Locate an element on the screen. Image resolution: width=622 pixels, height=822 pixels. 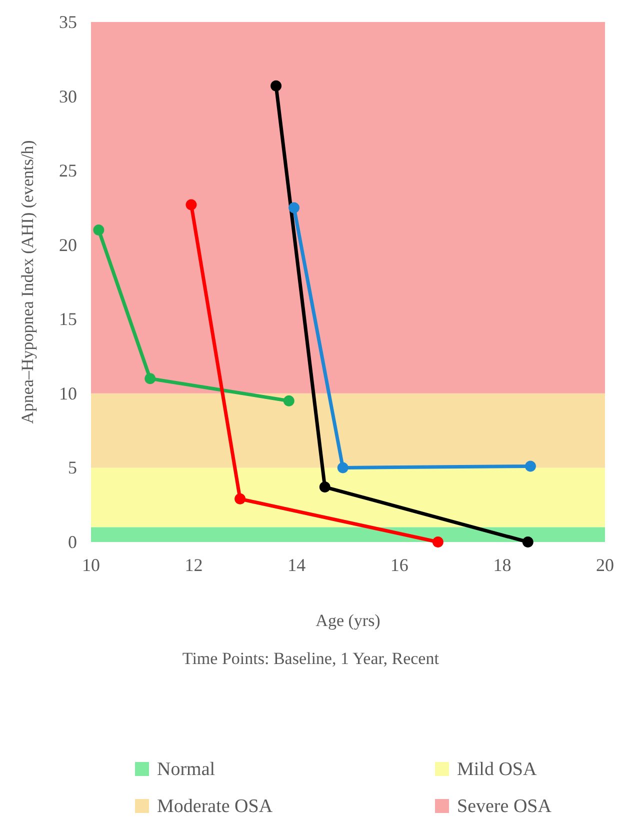
y-tick-label: 10 is located at coordinates (68, 393).